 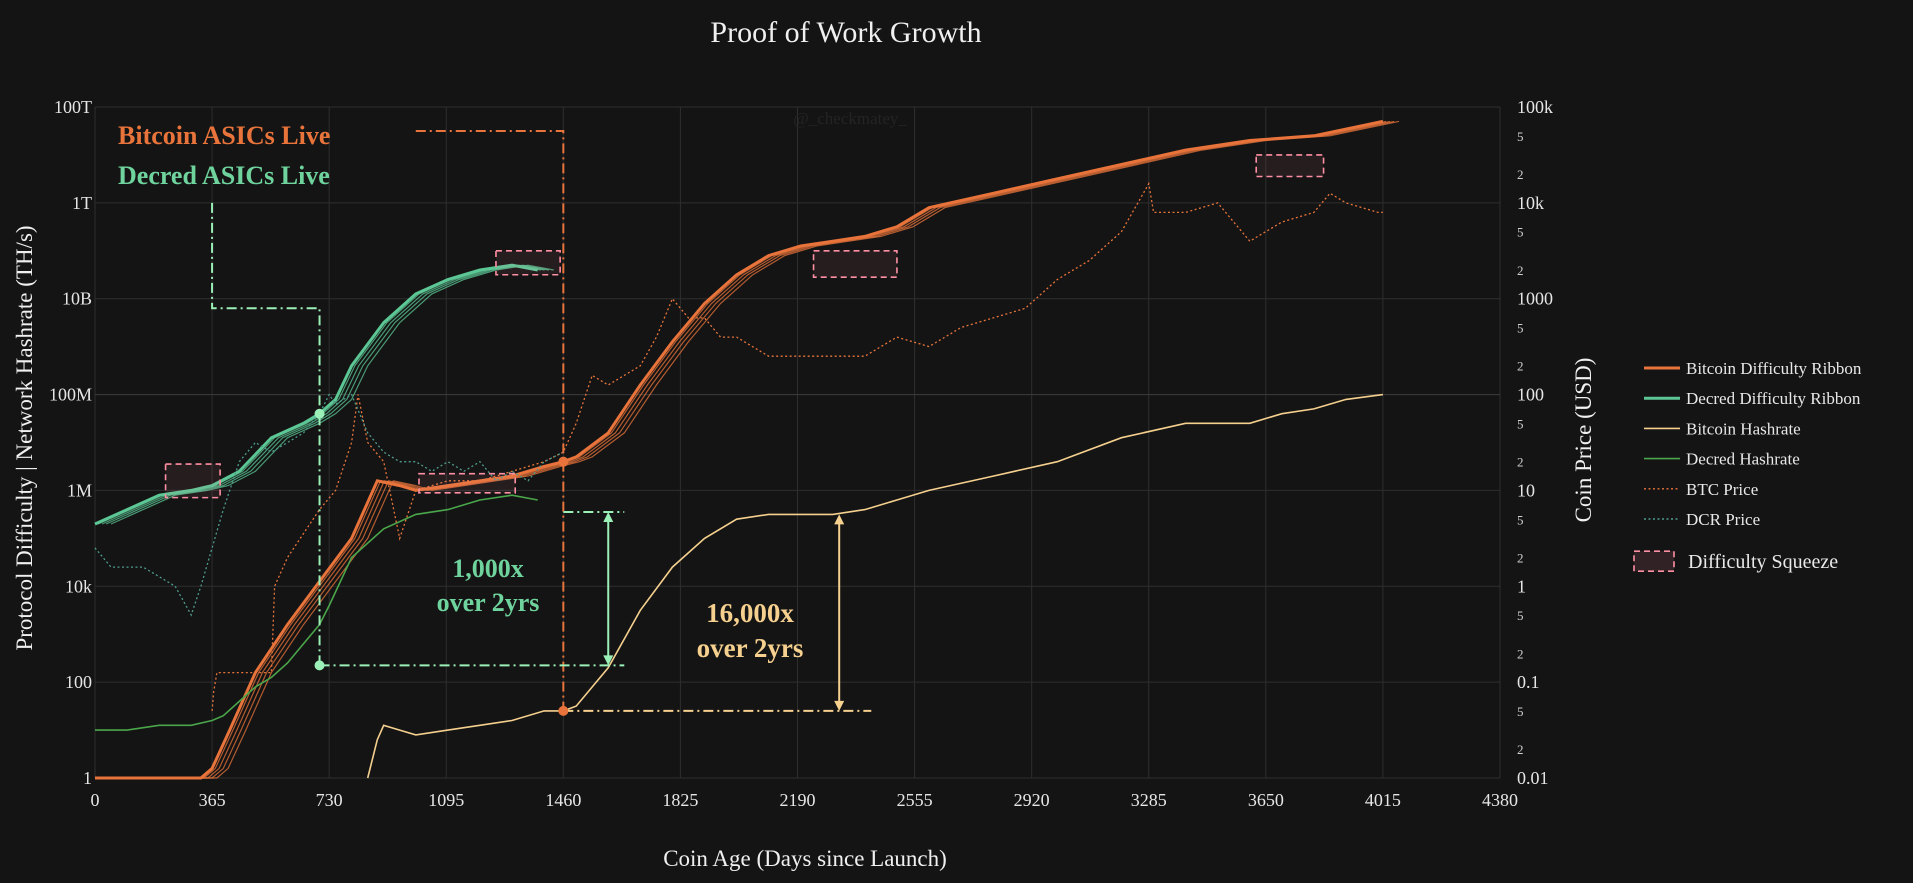 What do you see at coordinates (805, 858) in the screenshot?
I see `x-axis-label: Coin Age (Days since Launch)` at bounding box center [805, 858].